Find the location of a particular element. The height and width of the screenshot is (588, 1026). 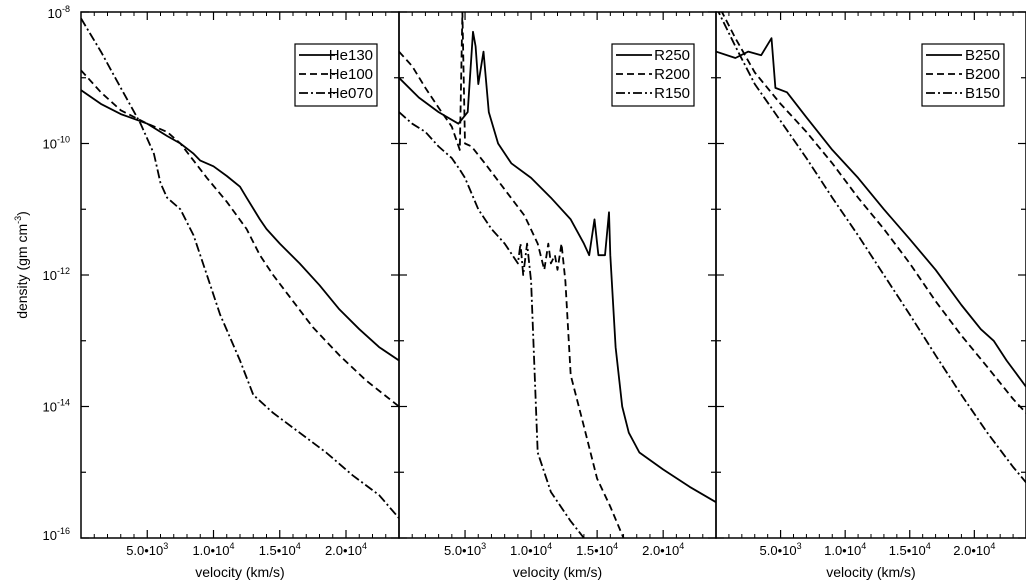

legend-label-r250: R250 is located at coordinates (672, 55).